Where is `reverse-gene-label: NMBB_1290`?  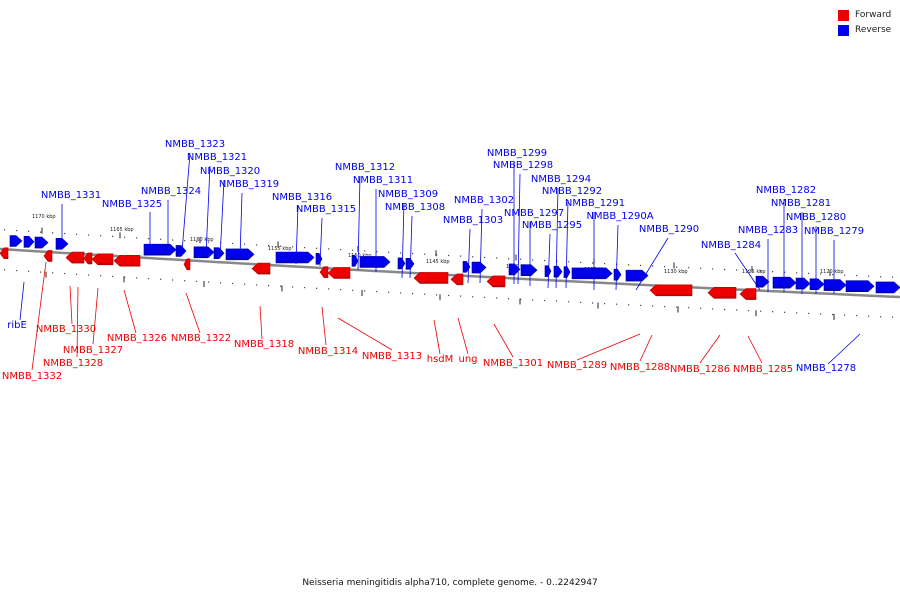
reverse-gene-label: NMBB_1290 is located at coordinates (669, 229).